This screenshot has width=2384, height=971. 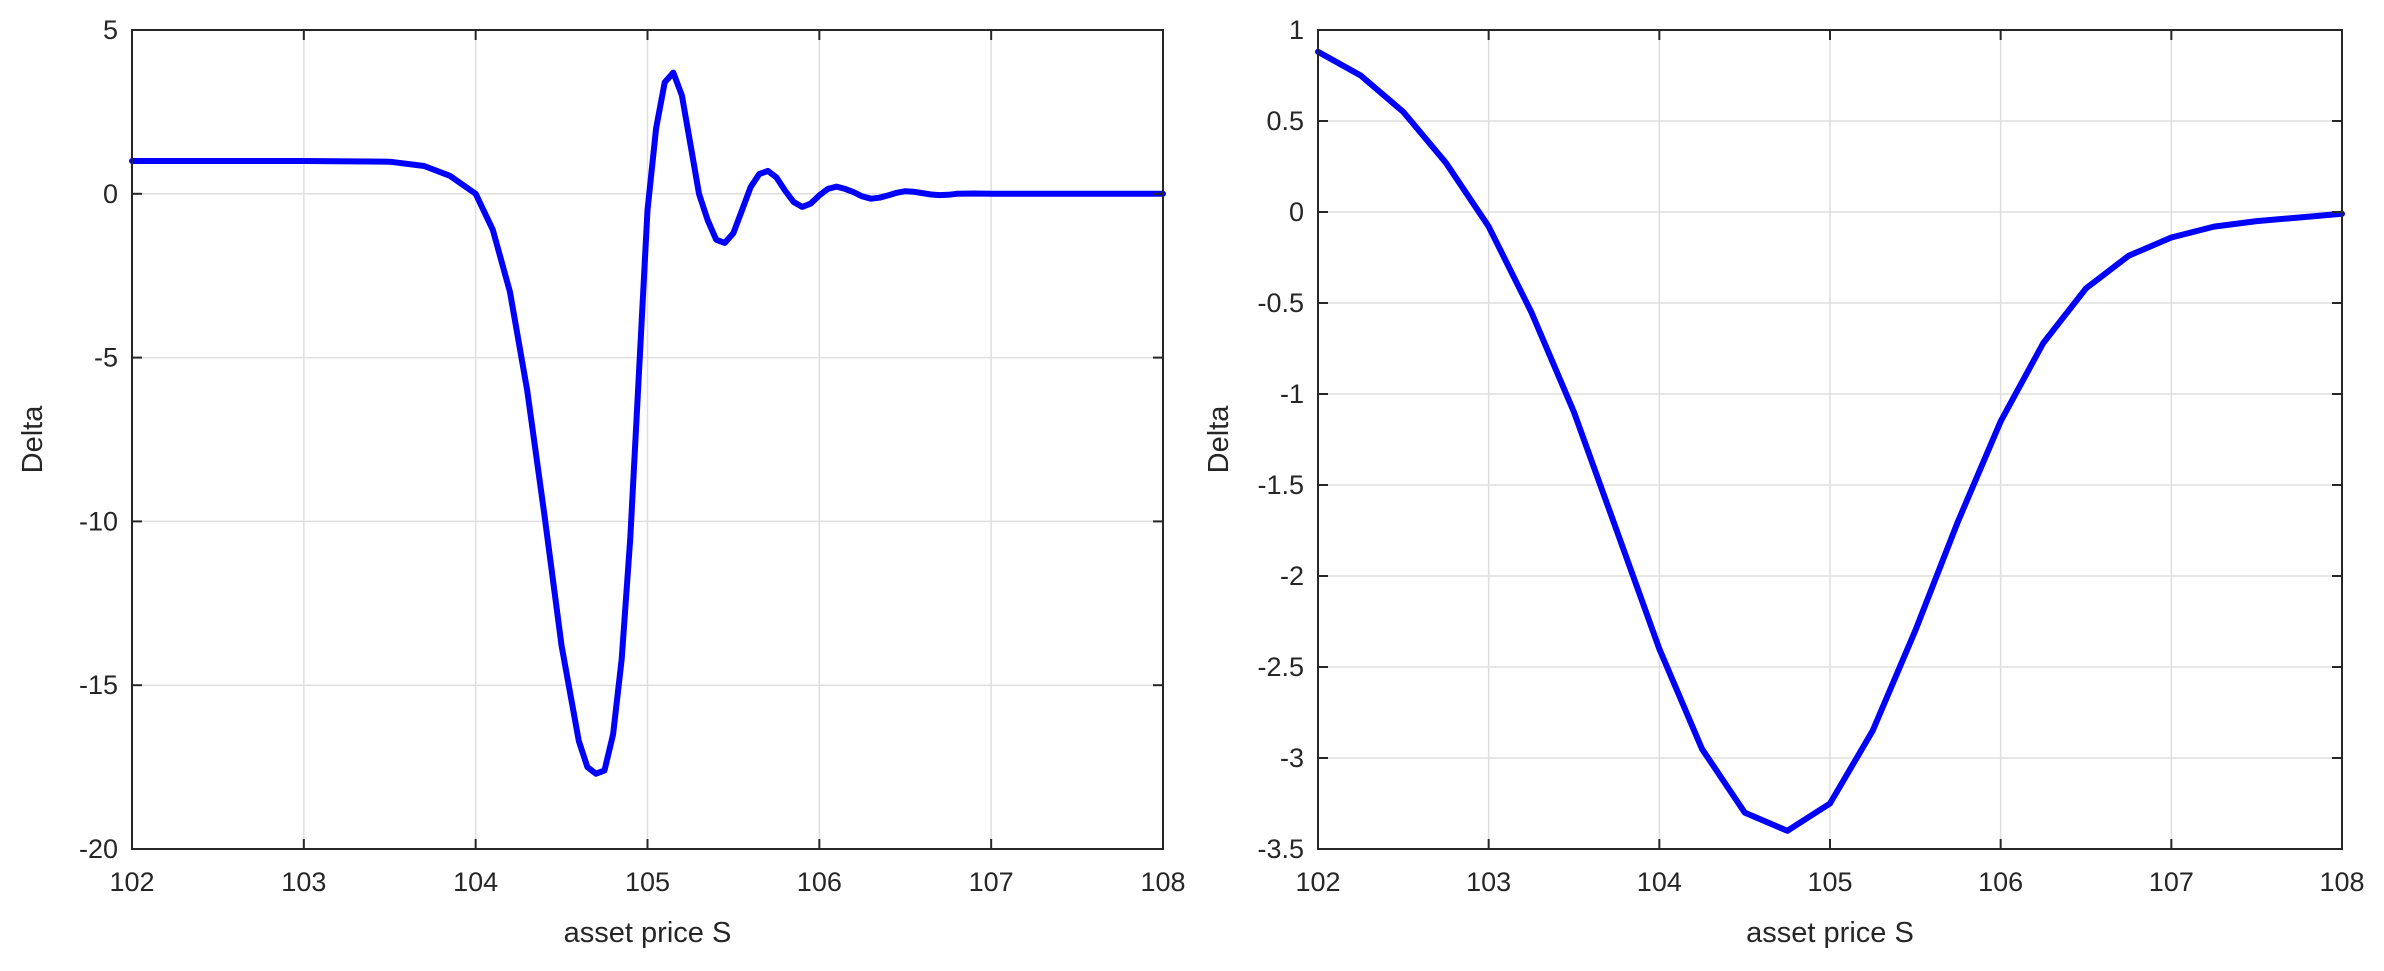 What do you see at coordinates (819, 882) in the screenshot?
I see `chart-0-xtick-label-4: 106` at bounding box center [819, 882].